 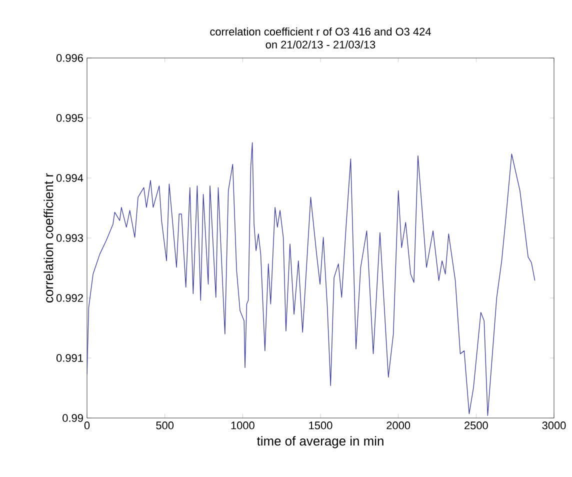 I want to click on y-tick-label: 0.992, so click(x=69, y=298).